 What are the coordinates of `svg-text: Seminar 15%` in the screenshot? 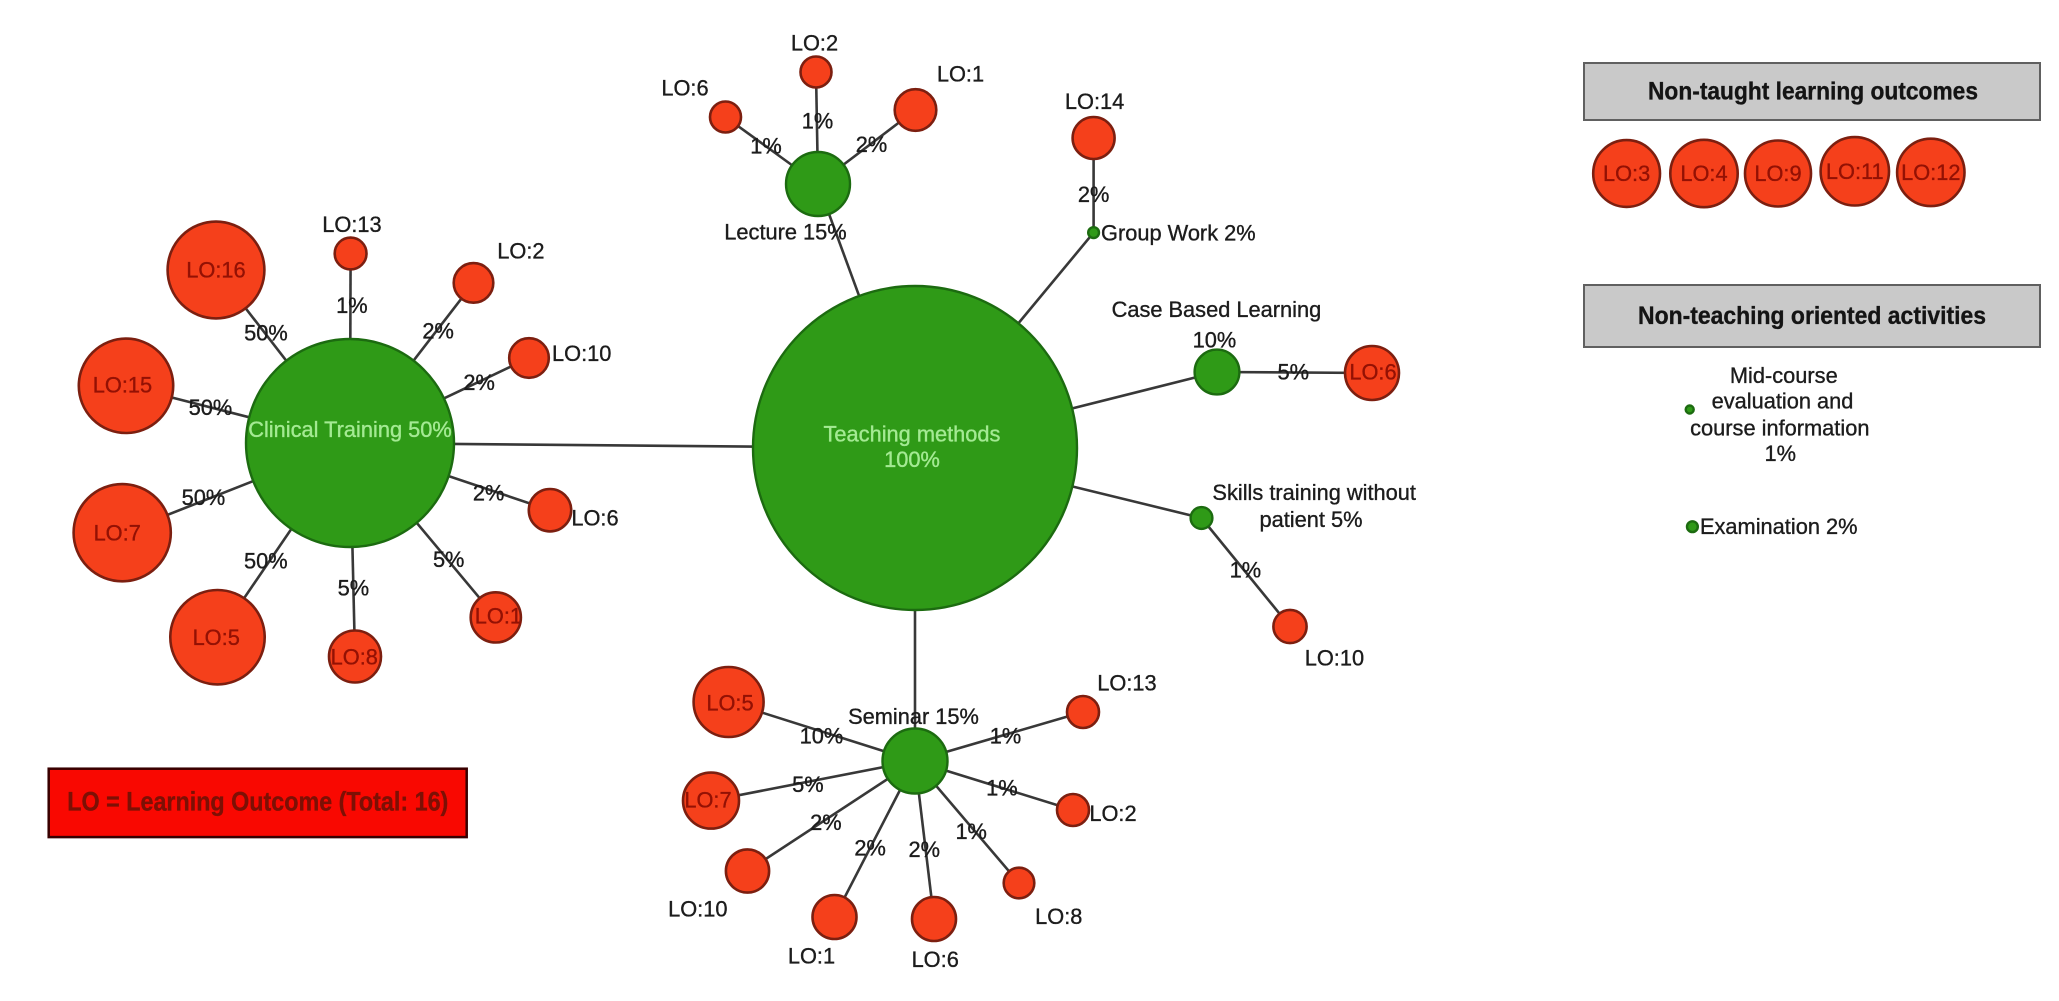 It's located at (913, 716).